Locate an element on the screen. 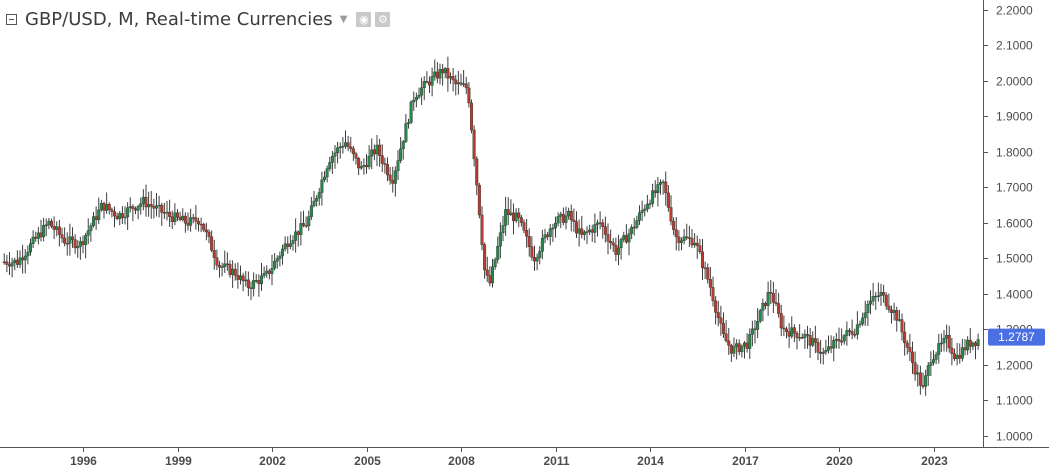 The image size is (1049, 469). last-price-tag is located at coordinates (1016, 337).